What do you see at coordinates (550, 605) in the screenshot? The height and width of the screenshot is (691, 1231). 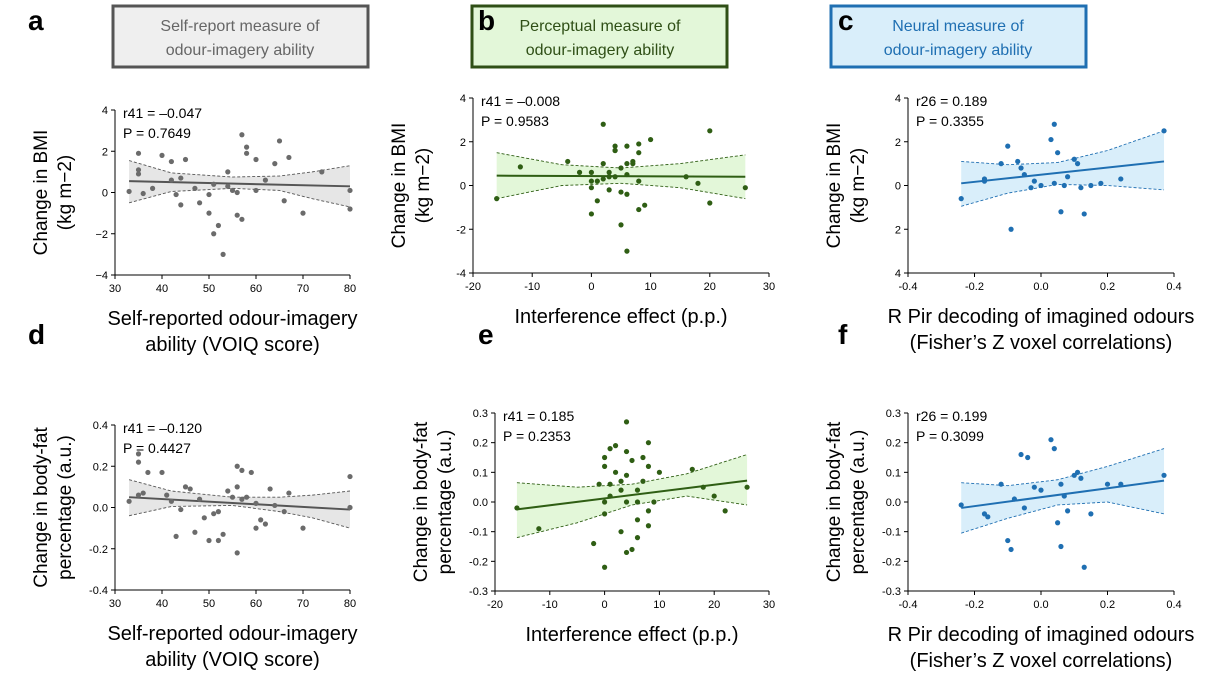 I see `x-tick-label: -10` at bounding box center [550, 605].